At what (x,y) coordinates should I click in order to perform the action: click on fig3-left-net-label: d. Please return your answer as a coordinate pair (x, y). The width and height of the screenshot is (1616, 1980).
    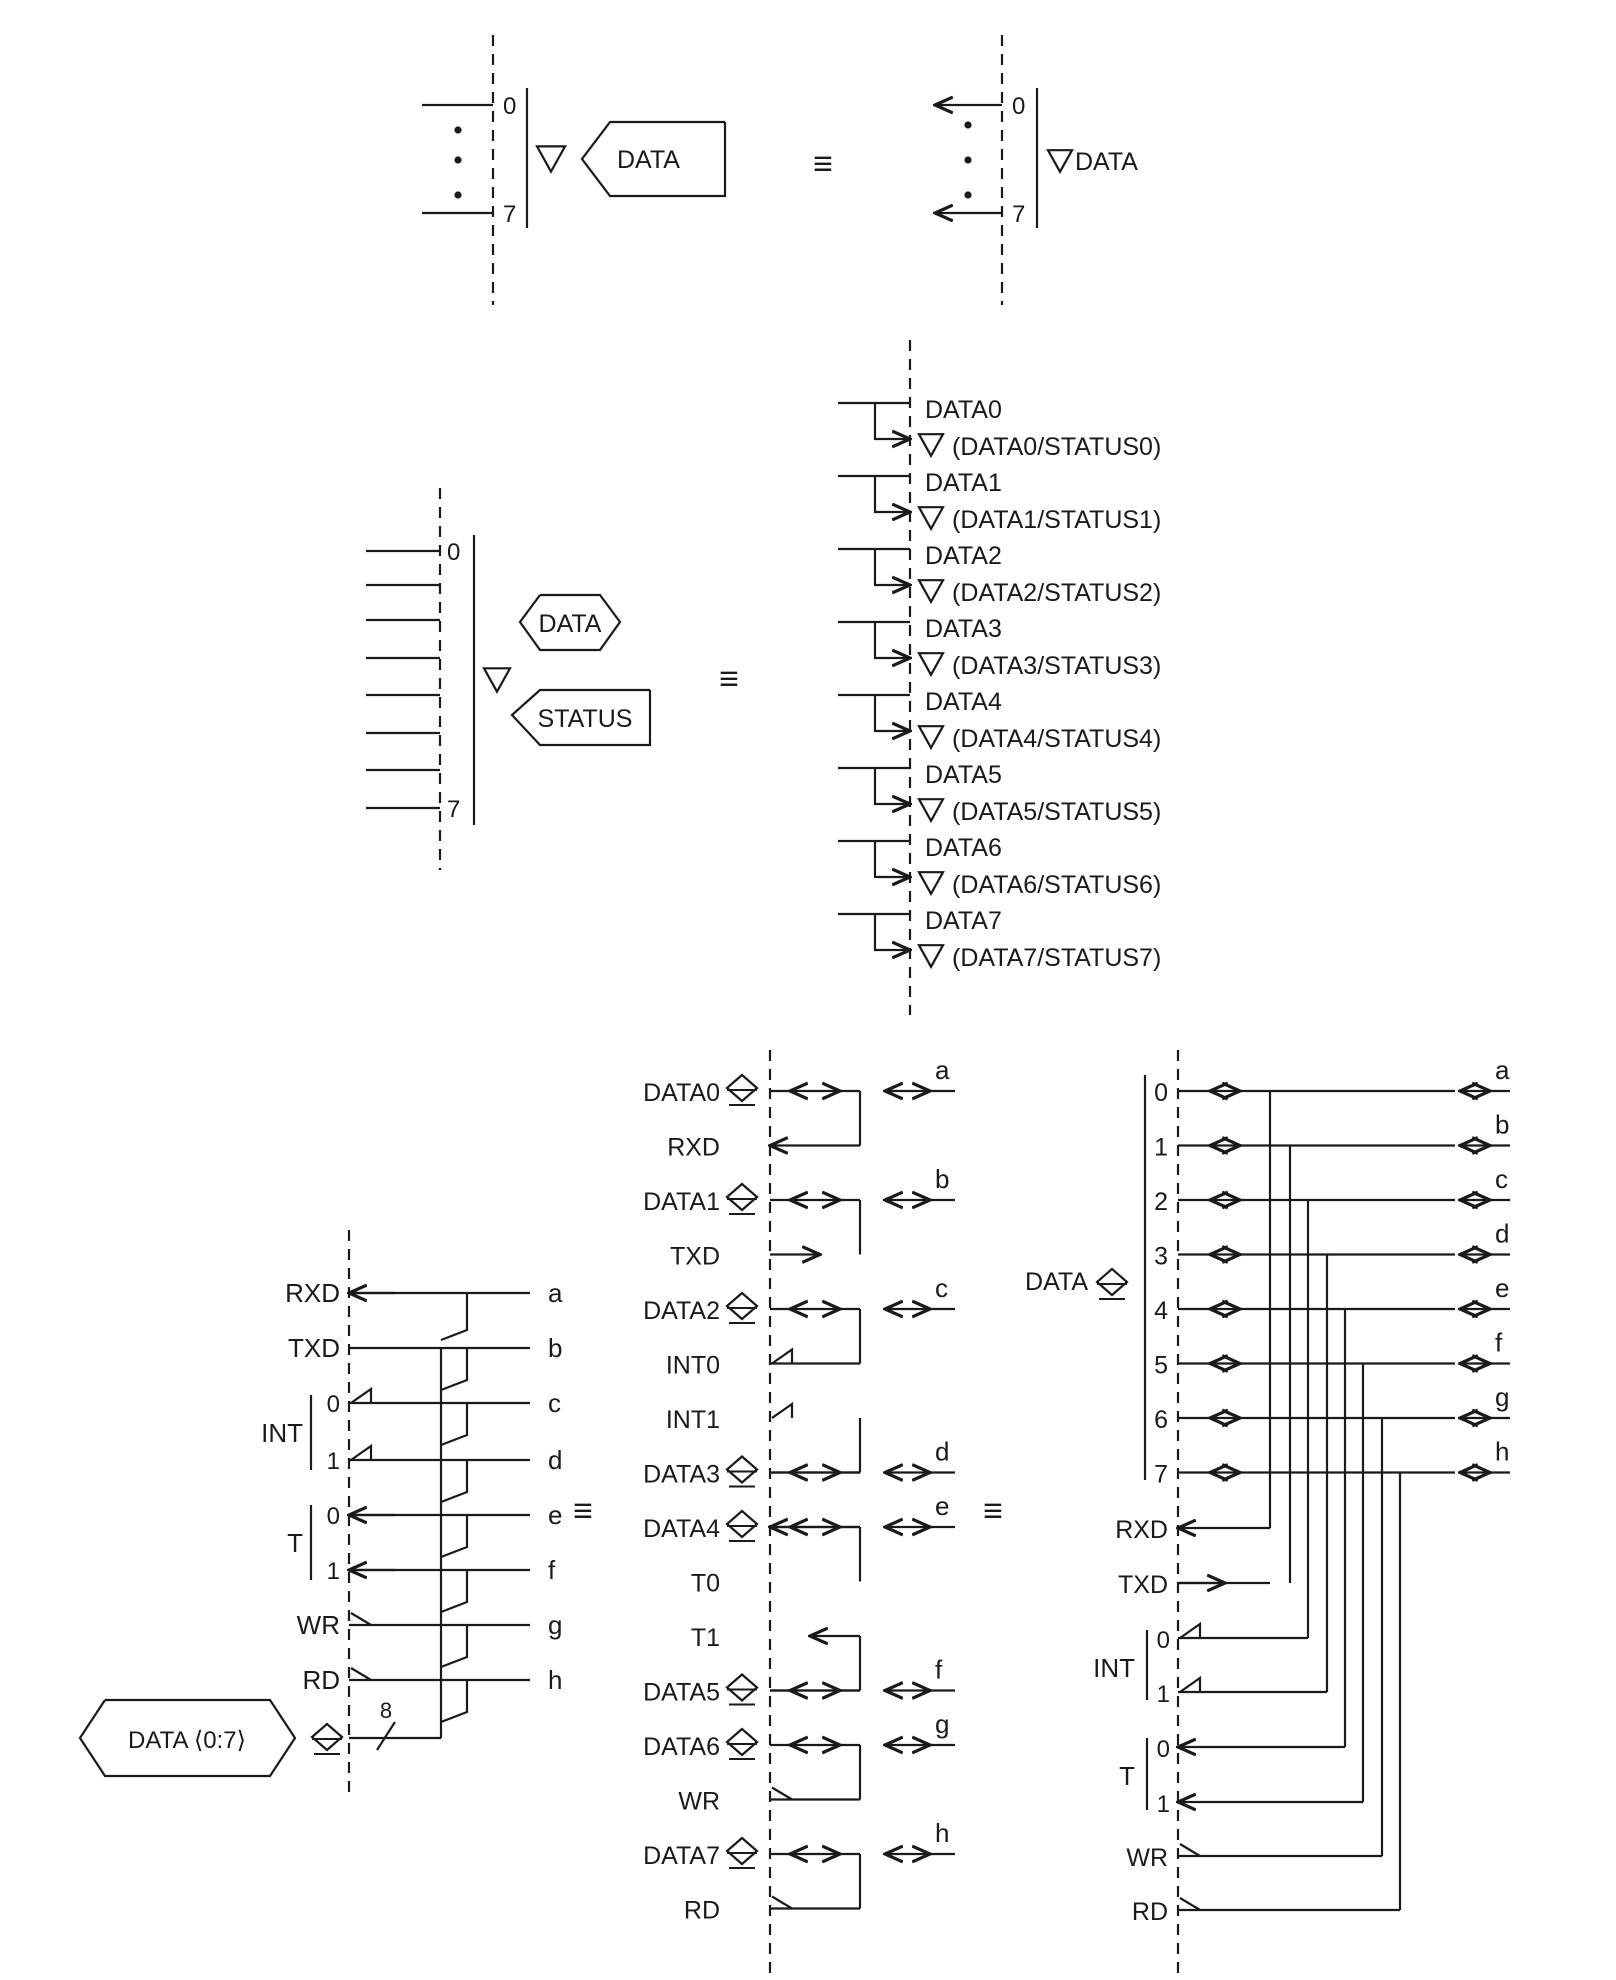
    Looking at the image, I should click on (555, 1460).